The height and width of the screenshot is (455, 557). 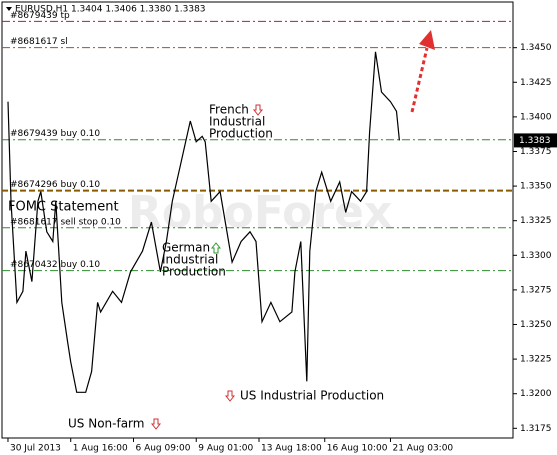 What do you see at coordinates (291, 449) in the screenshot?
I see `x-tick-label: 13 Aug 18:00` at bounding box center [291, 449].